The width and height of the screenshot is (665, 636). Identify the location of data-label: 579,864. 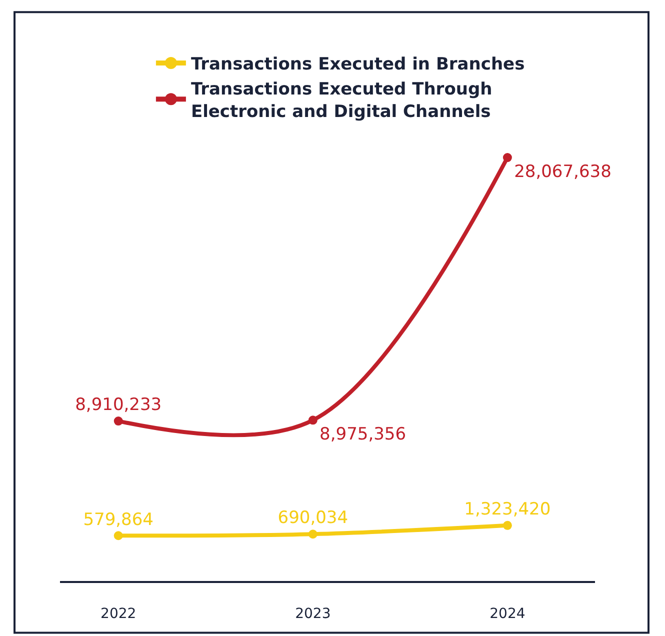
(118, 520).